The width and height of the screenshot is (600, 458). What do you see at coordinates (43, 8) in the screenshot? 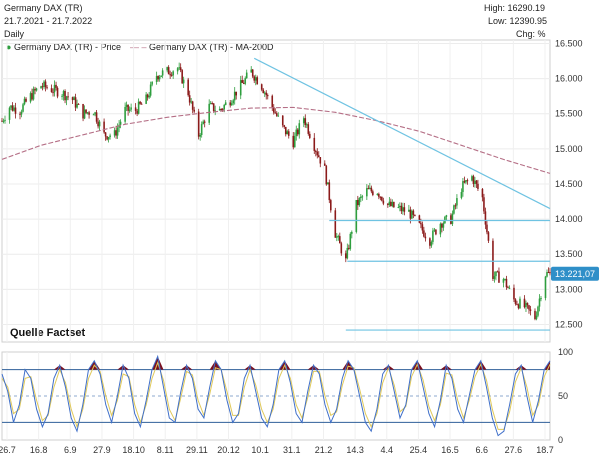
I see `chart-title: Germany DAX (TR)` at bounding box center [43, 8].